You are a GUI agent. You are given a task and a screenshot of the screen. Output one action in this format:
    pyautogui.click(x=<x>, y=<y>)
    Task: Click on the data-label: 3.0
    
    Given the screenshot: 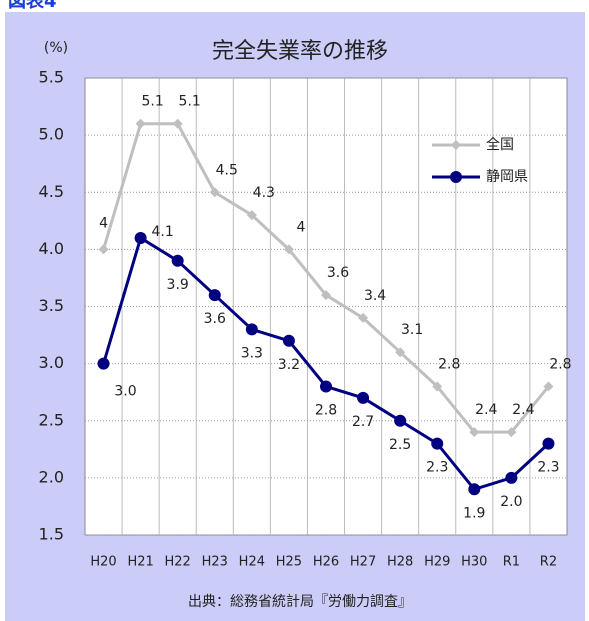 What is the action you would take?
    pyautogui.click(x=125, y=392)
    